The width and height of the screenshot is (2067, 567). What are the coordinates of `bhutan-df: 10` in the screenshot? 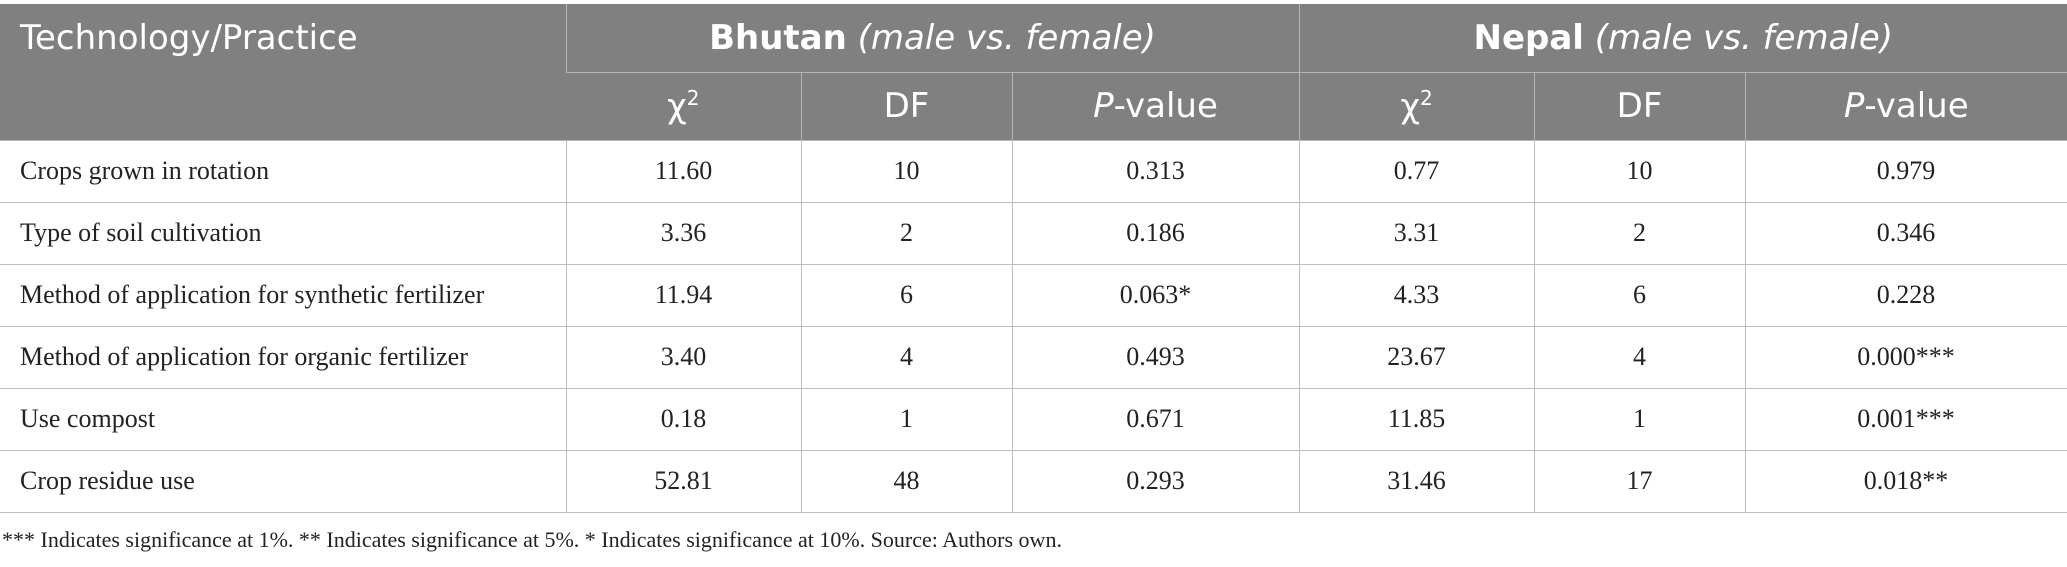 It's located at (906, 171).